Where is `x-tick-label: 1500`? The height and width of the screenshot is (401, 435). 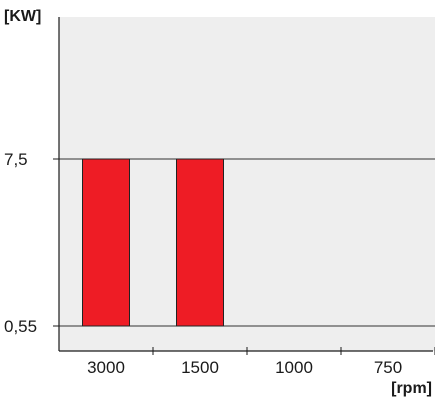 x-tick-label: 1500 is located at coordinates (200, 367).